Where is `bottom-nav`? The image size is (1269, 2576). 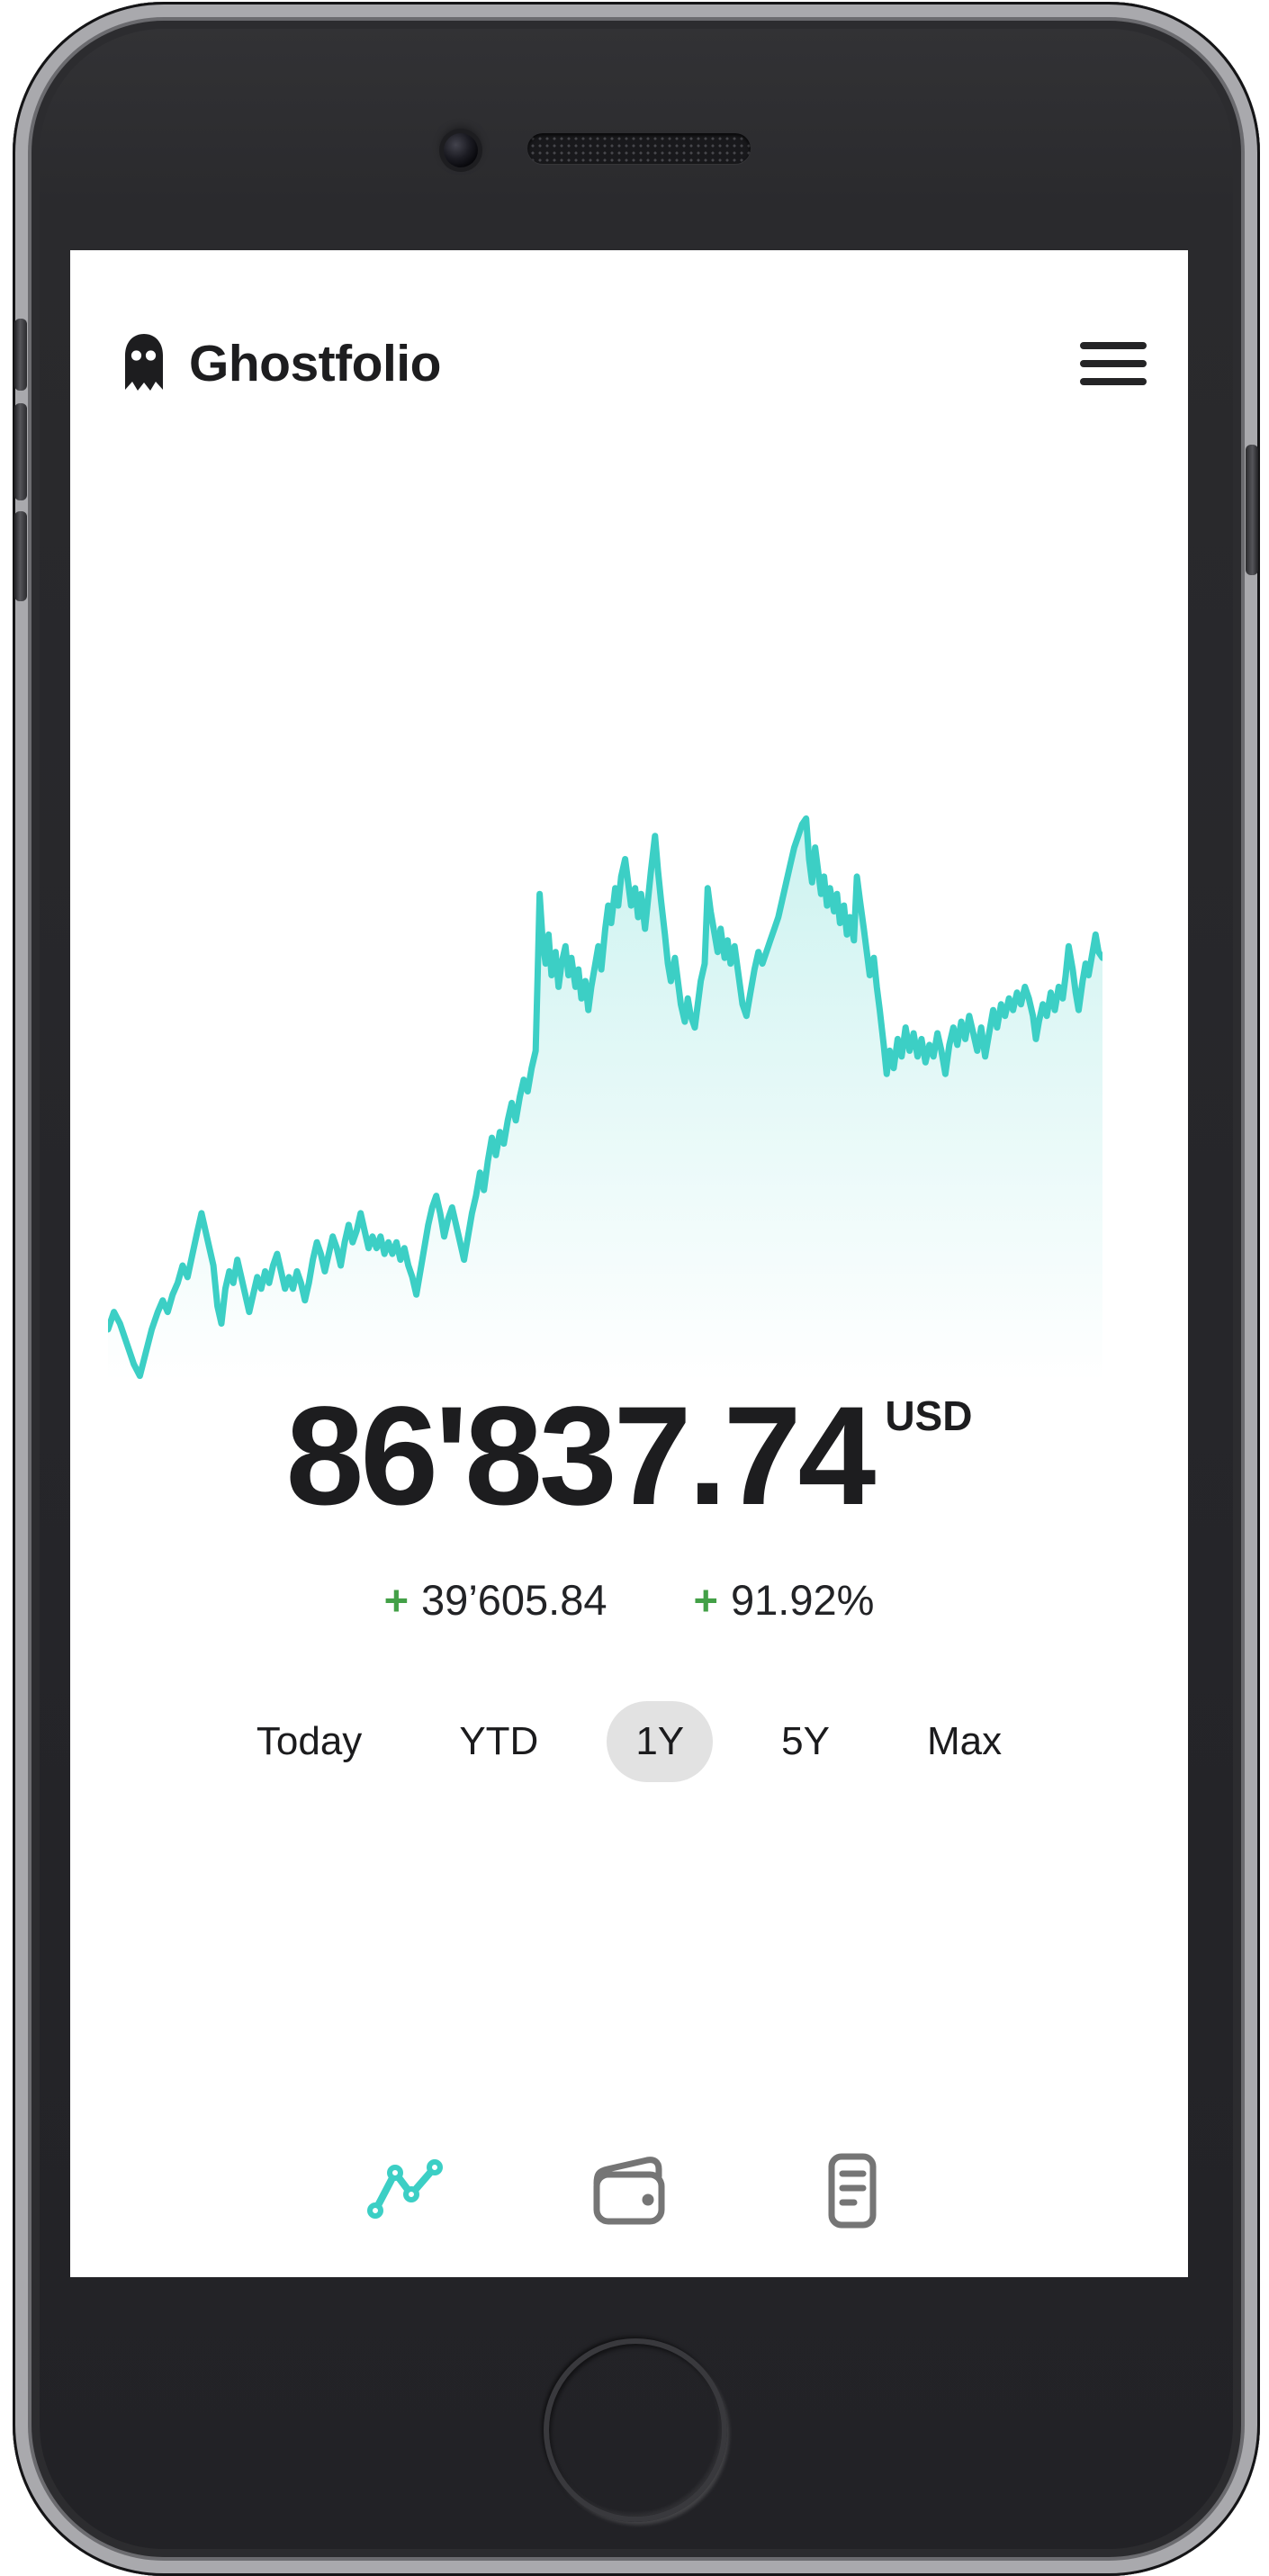
bottom-nav is located at coordinates (629, 2191).